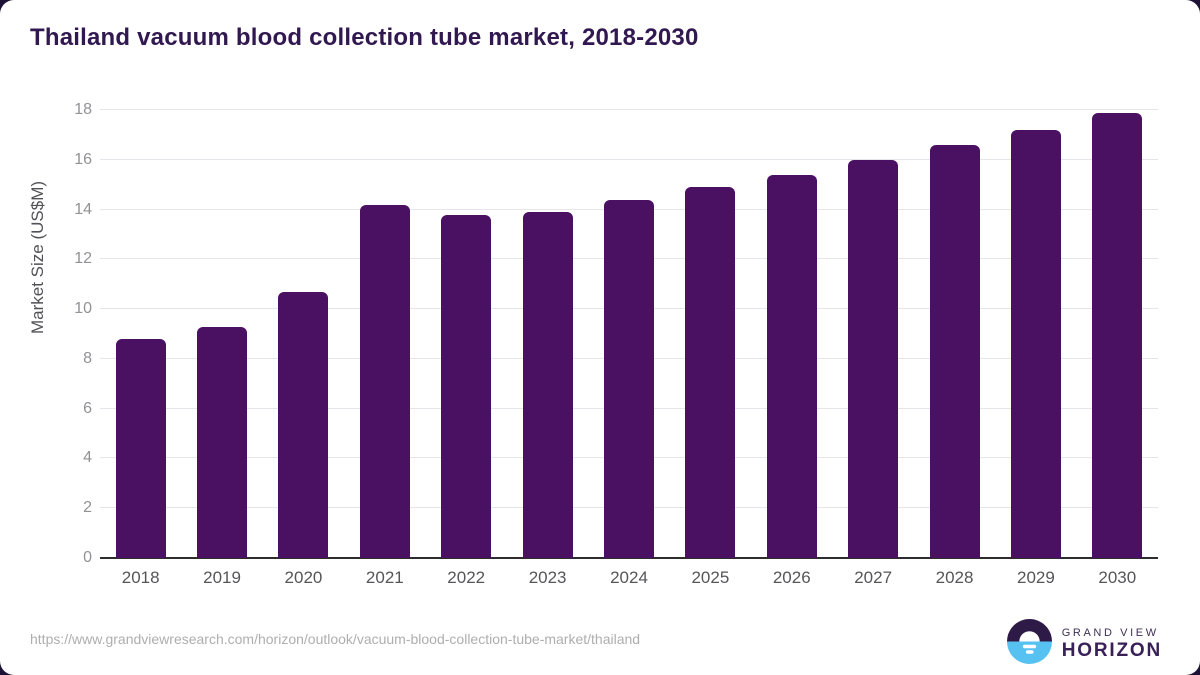 Image resolution: width=1200 pixels, height=675 pixels. Describe the element at coordinates (83, 109) in the screenshot. I see `y-tick-label-18: 18` at that location.